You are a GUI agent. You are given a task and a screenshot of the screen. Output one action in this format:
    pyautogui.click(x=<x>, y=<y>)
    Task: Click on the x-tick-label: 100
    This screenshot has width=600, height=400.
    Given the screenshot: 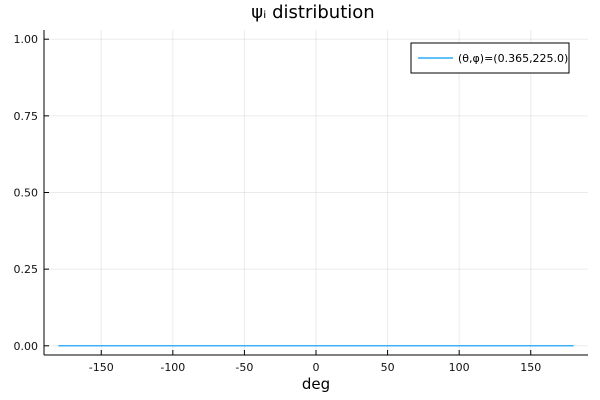 What is the action you would take?
    pyautogui.click(x=459, y=367)
    